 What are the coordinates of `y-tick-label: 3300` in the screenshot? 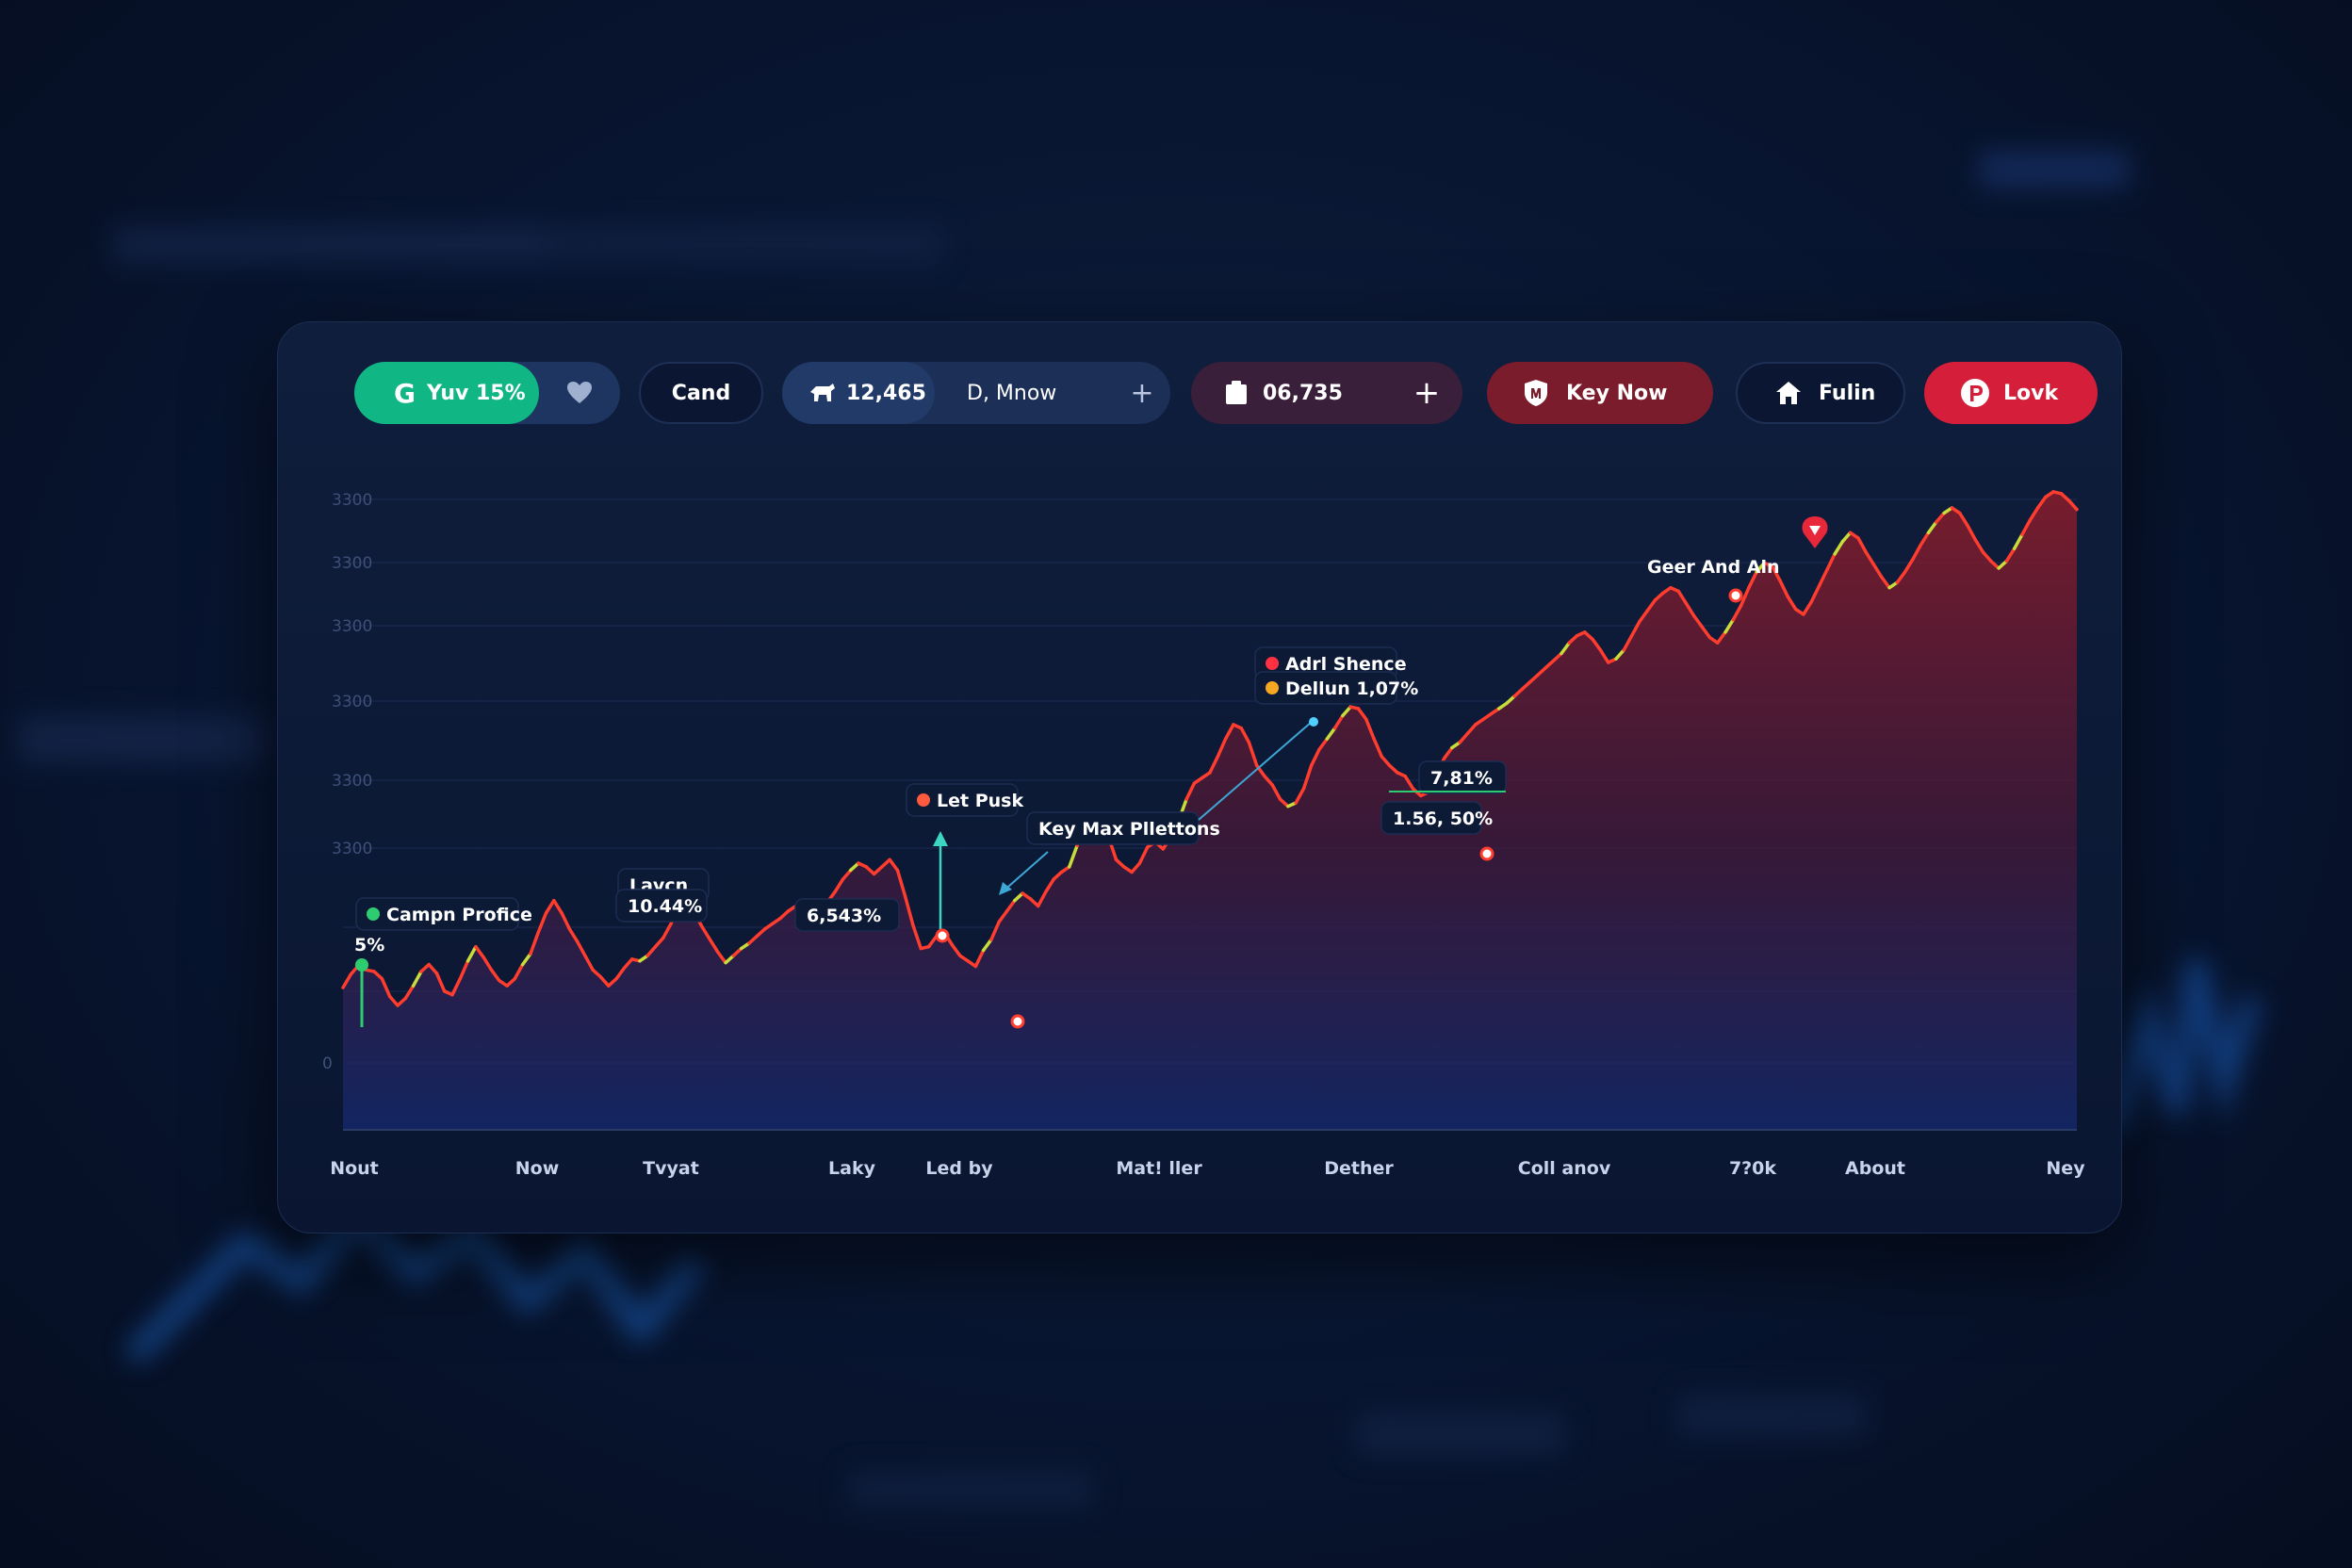 It's located at (352, 563).